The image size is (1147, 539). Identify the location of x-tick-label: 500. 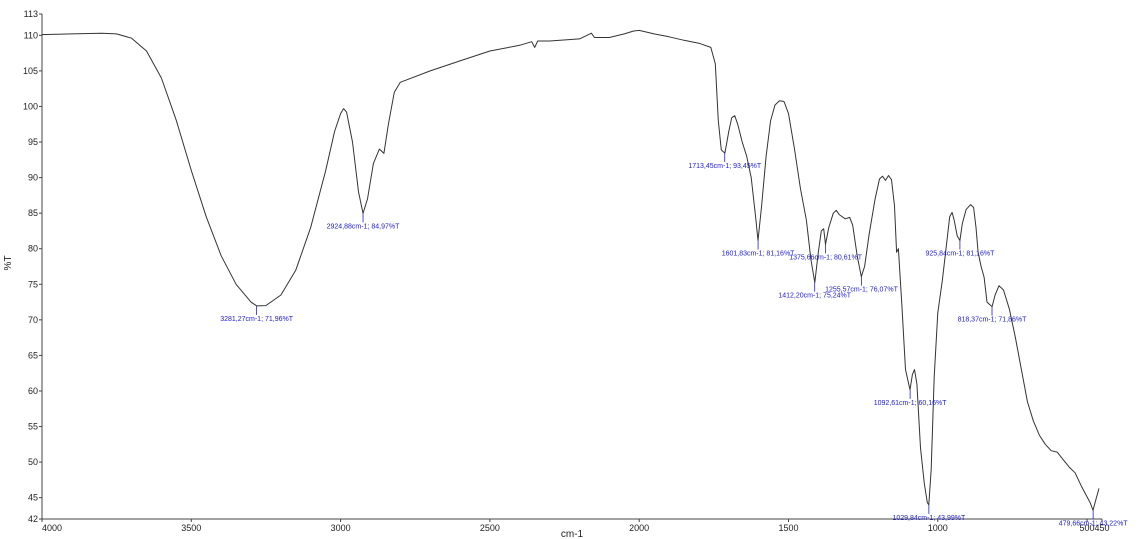
(1087, 528).